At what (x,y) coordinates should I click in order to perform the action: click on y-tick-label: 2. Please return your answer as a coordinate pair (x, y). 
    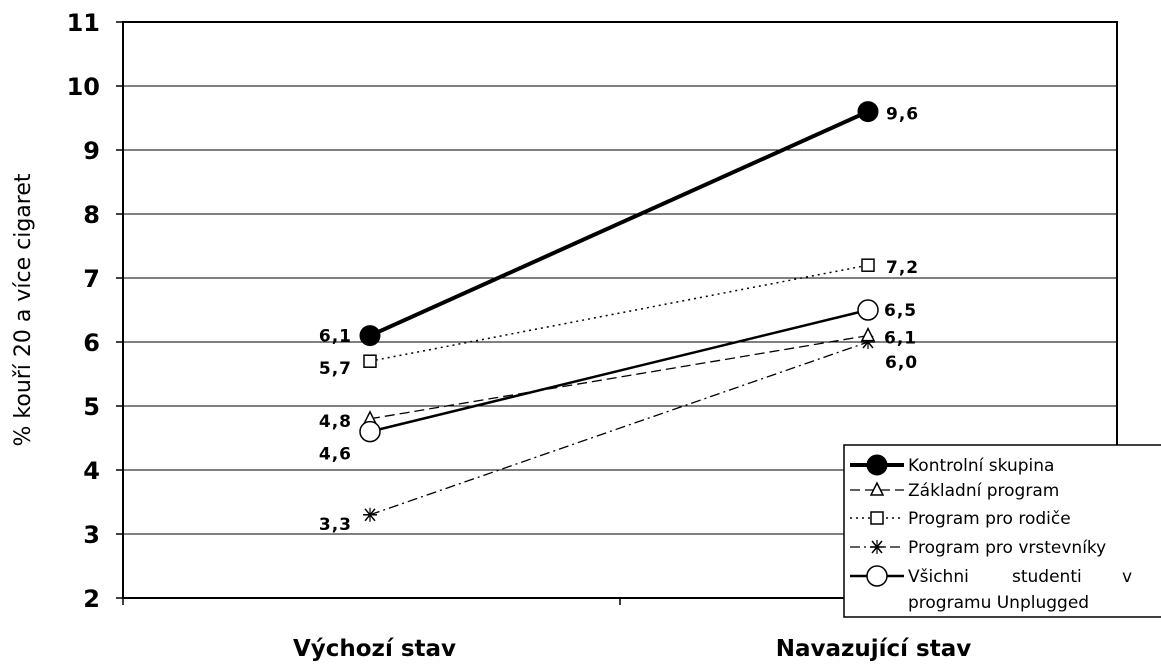
    Looking at the image, I should click on (91, 599).